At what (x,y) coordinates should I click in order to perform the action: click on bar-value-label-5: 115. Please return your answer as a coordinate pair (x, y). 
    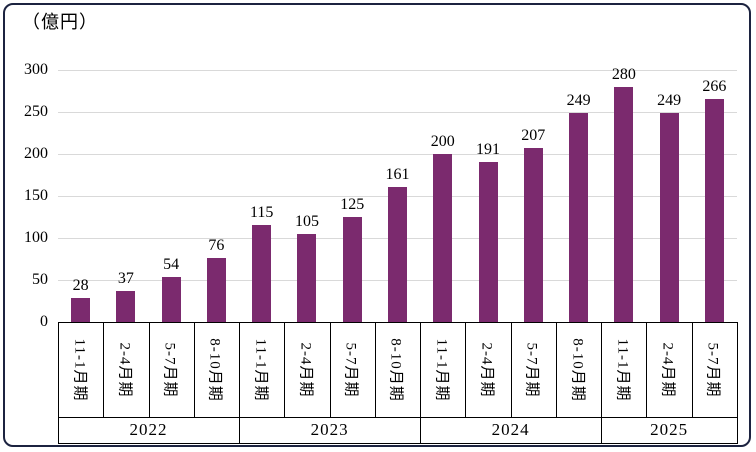
    Looking at the image, I should click on (261, 213).